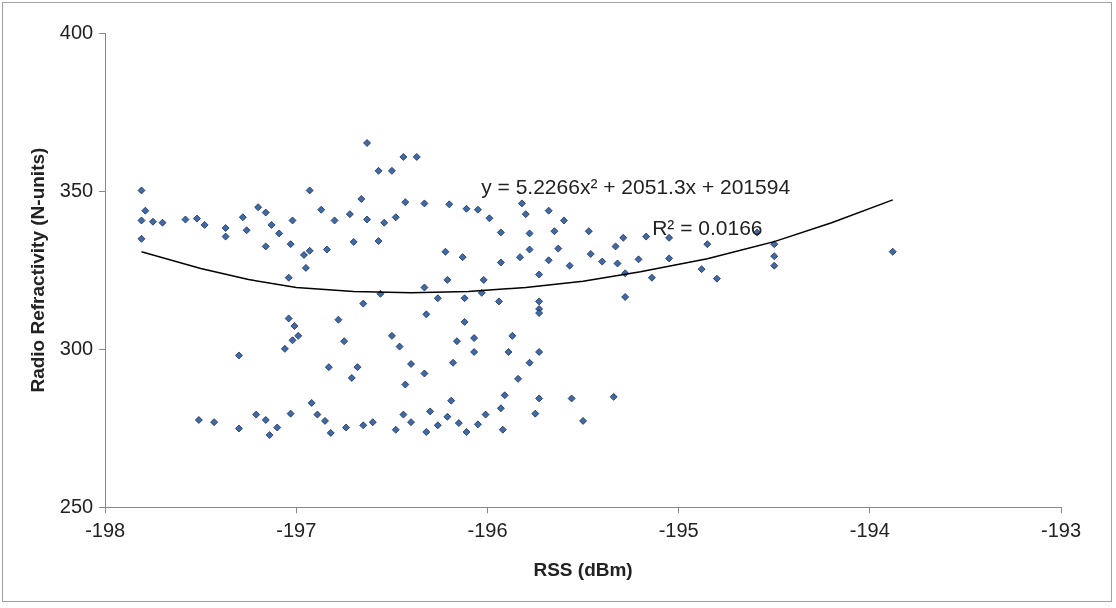  What do you see at coordinates (105, 529) in the screenshot?
I see `x-tick-label: -198` at bounding box center [105, 529].